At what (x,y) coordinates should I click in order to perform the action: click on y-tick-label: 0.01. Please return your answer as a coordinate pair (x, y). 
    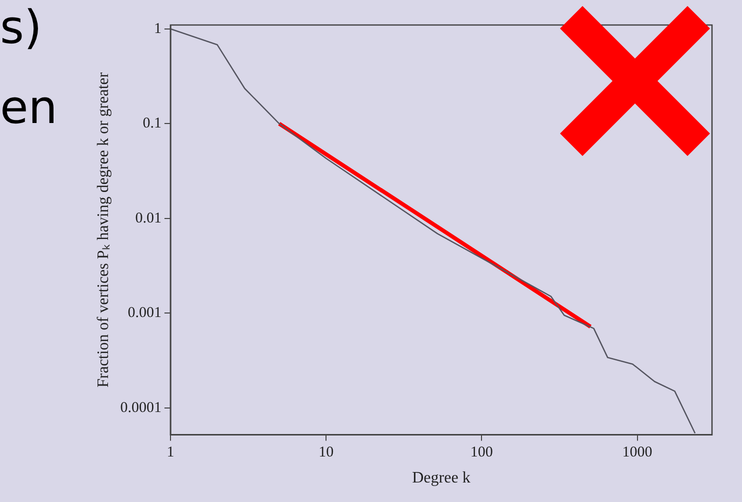
    Looking at the image, I should click on (148, 218).